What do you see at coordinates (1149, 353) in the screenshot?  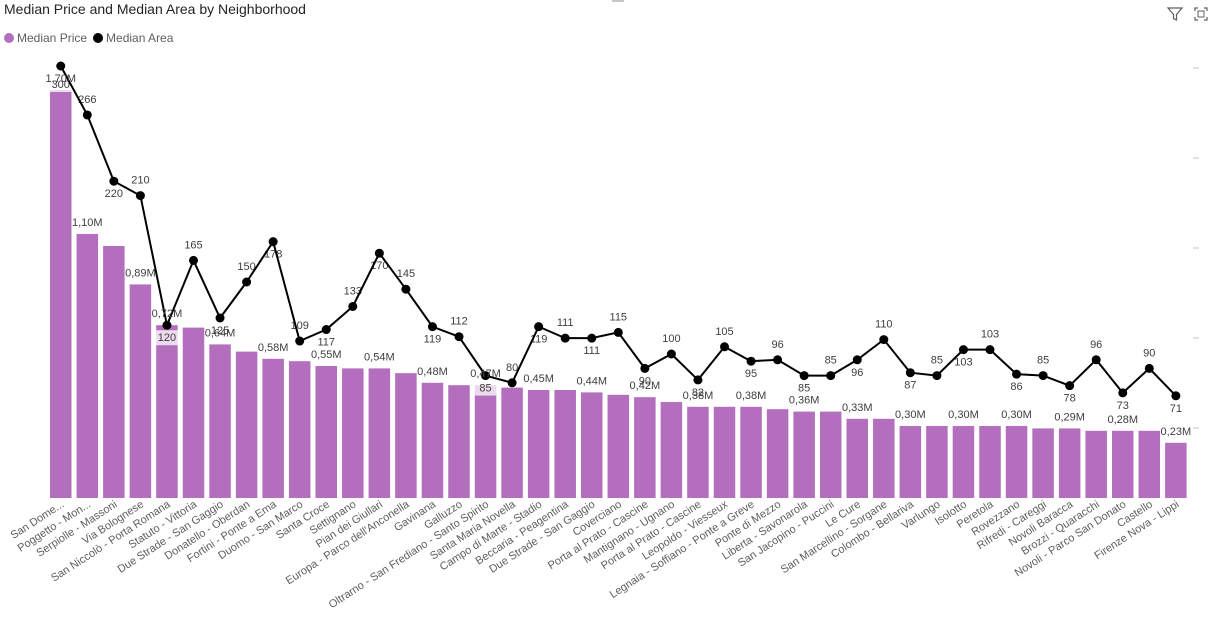 I see `area-data-label: 90` at bounding box center [1149, 353].